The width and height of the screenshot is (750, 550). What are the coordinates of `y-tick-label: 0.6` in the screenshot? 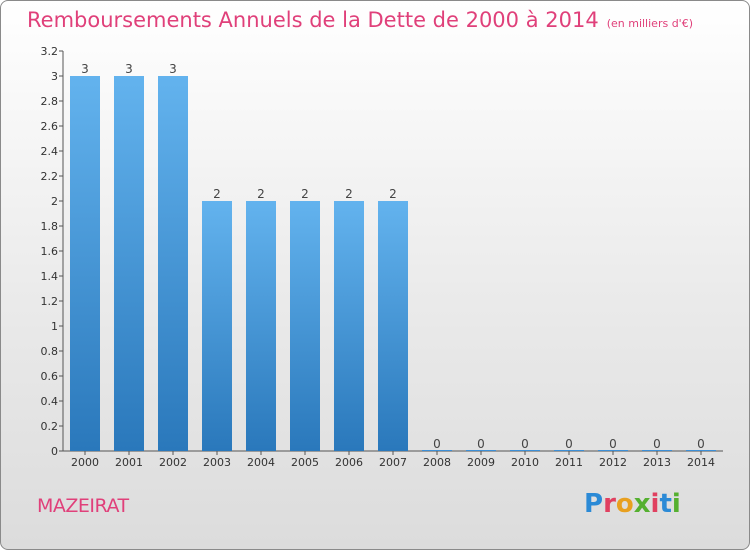 It's located at (50, 376).